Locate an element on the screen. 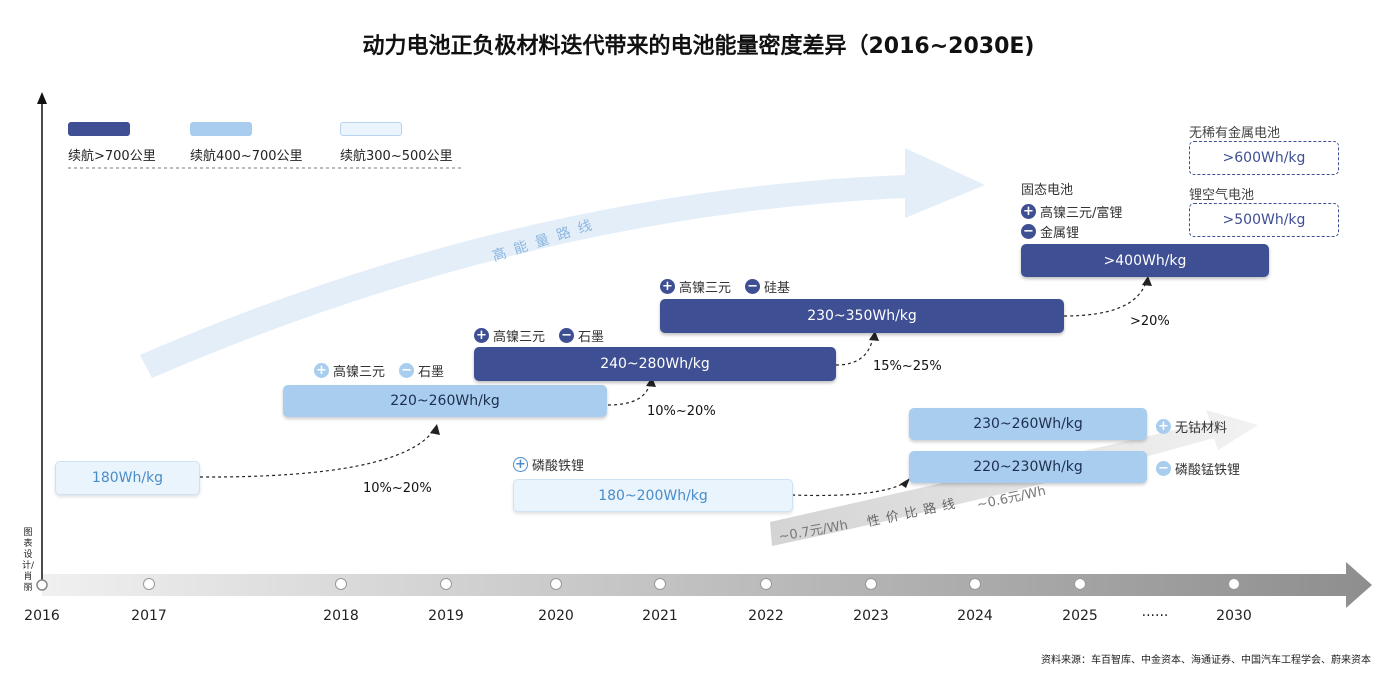  timeline-axis is located at coordinates (707, 585).